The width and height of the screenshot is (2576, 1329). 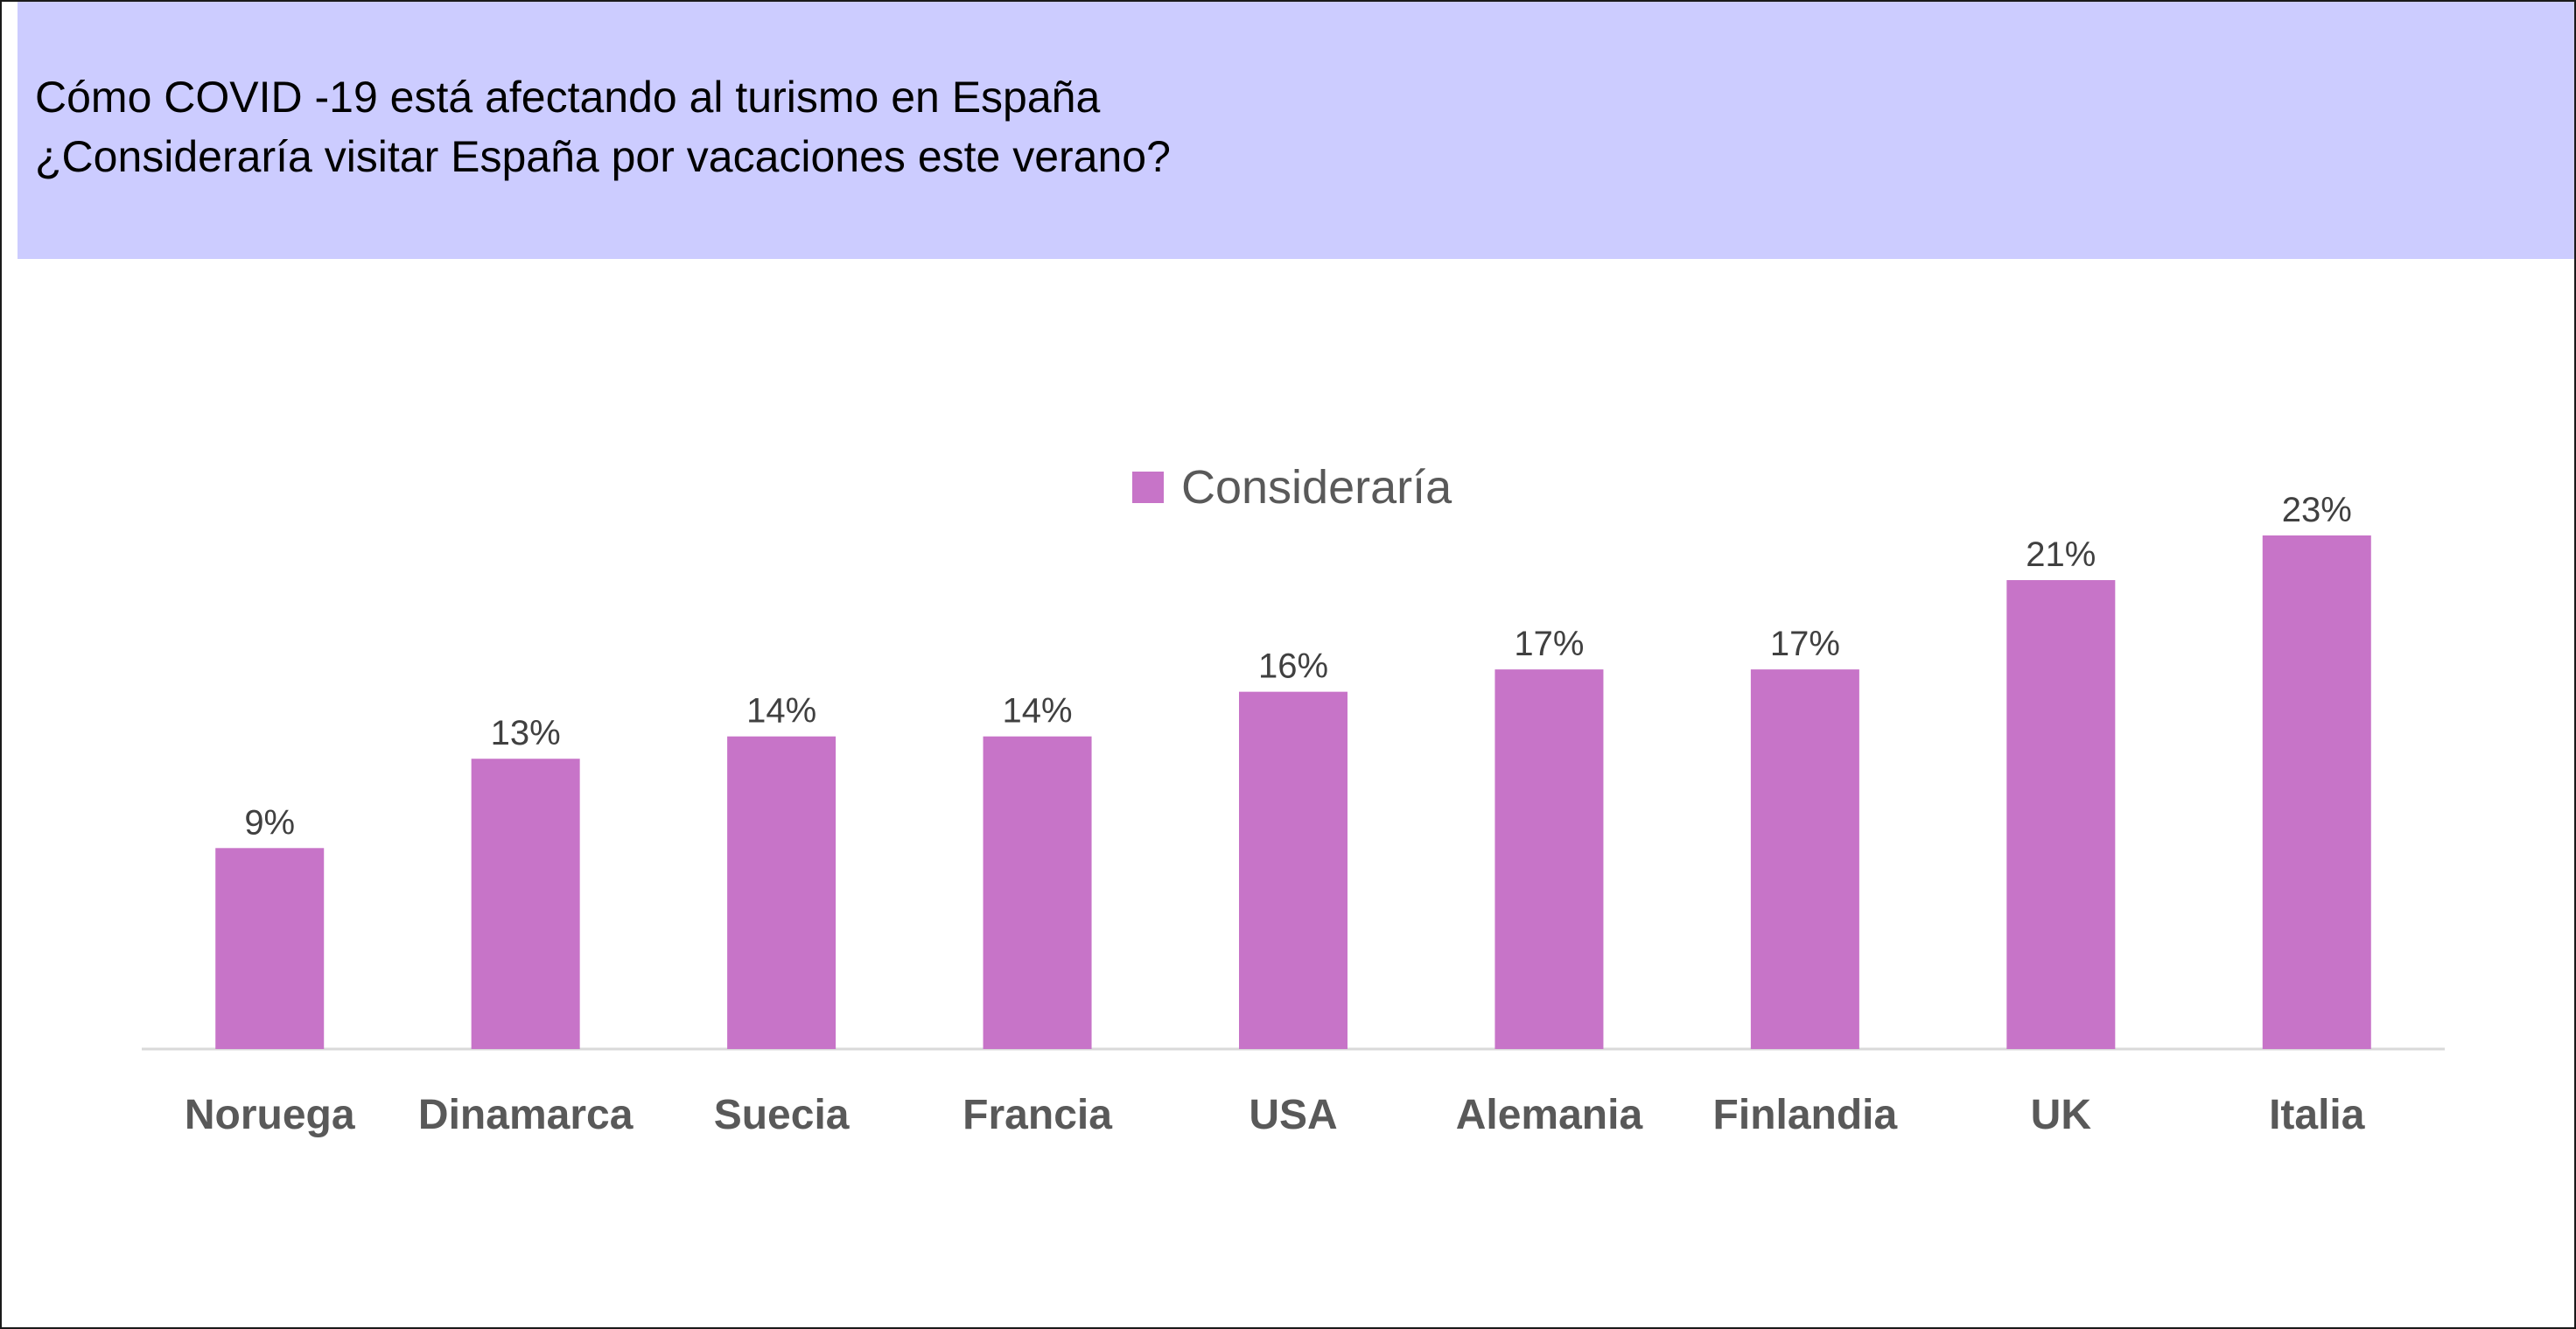 What do you see at coordinates (270, 949) in the screenshot?
I see `bar-noruega` at bounding box center [270, 949].